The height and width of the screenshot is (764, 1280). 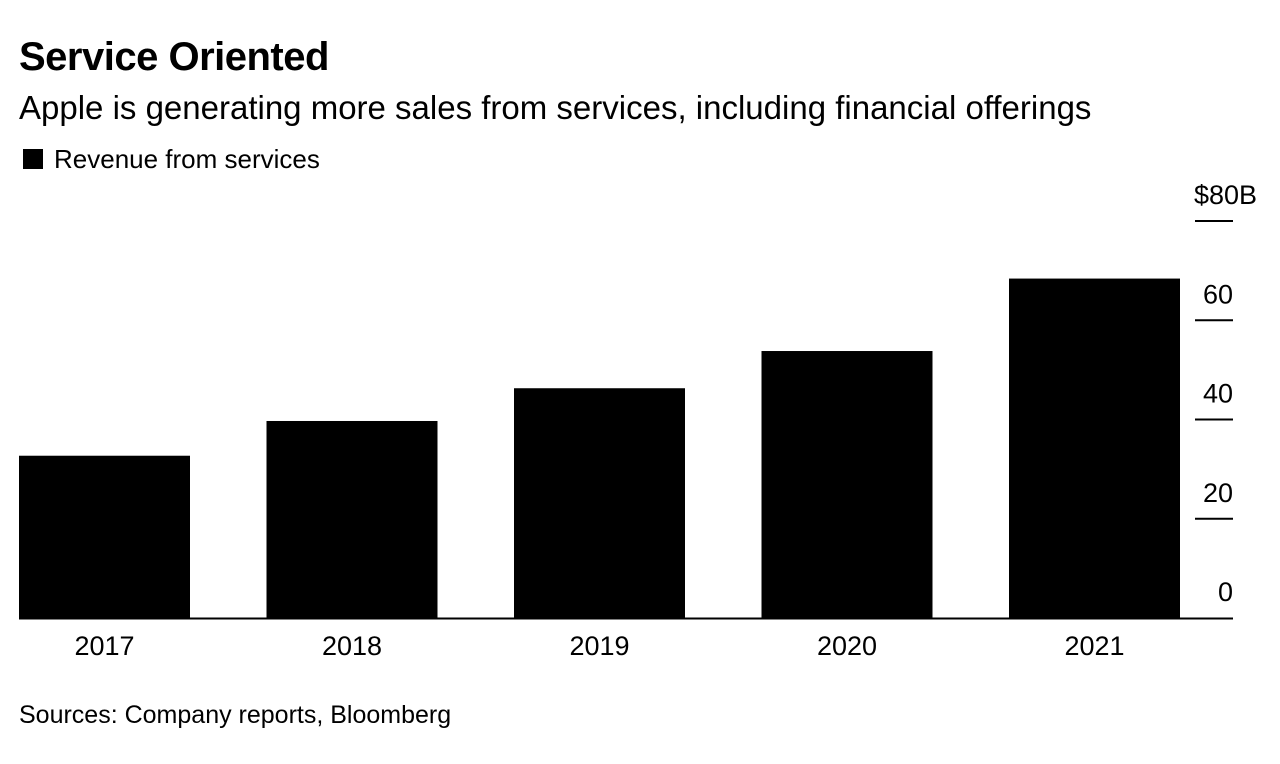 I want to click on bar-2017, so click(x=104, y=536).